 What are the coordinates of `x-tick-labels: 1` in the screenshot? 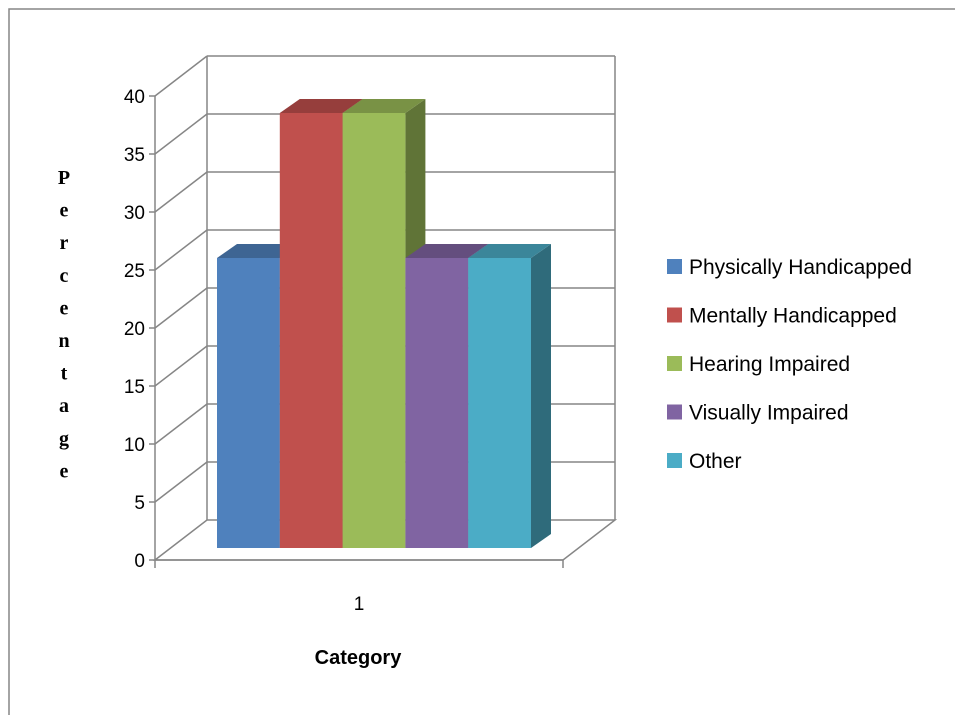 It's located at (359, 604).